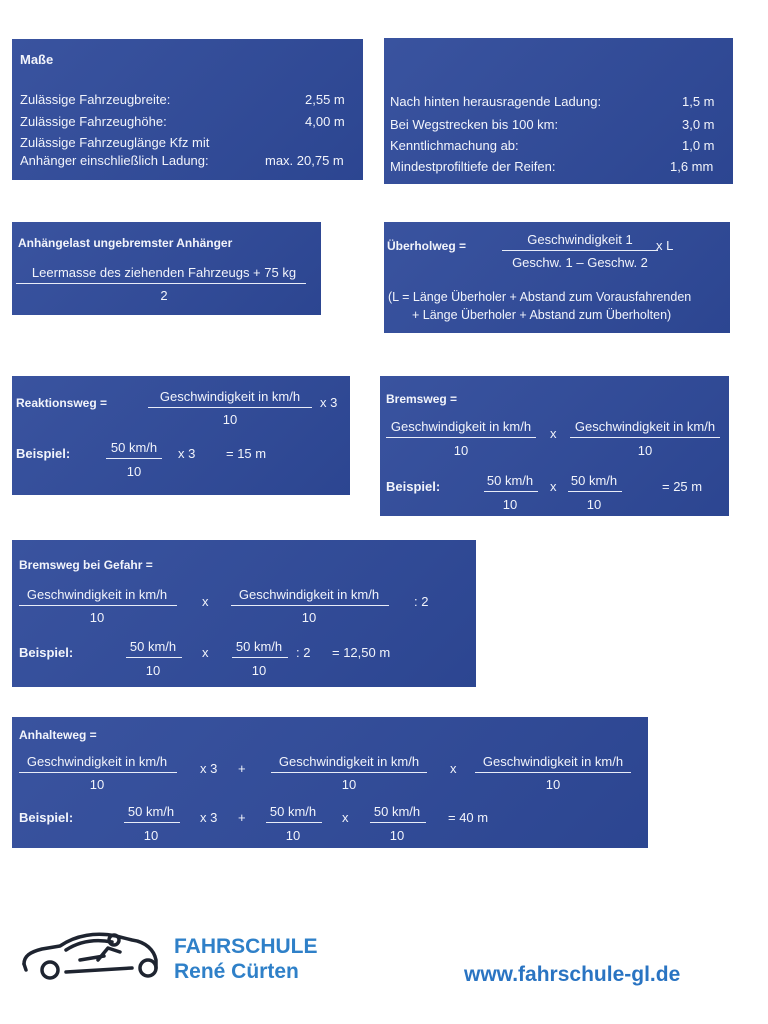 The height and width of the screenshot is (1024, 768). I want to click on masse-row-value: max. 20,75 m, so click(304, 160).